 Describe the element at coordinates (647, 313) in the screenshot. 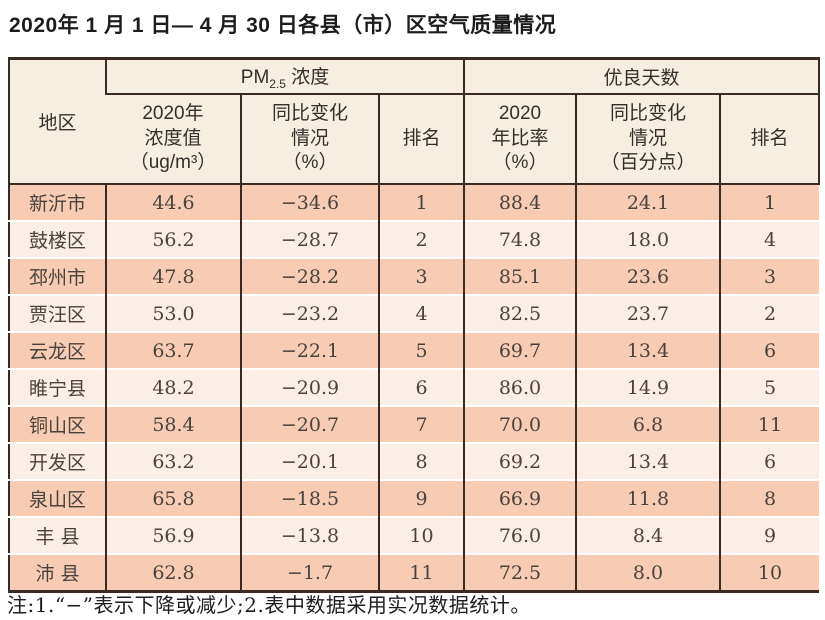

I see `cell-days-change: 23.7` at that location.